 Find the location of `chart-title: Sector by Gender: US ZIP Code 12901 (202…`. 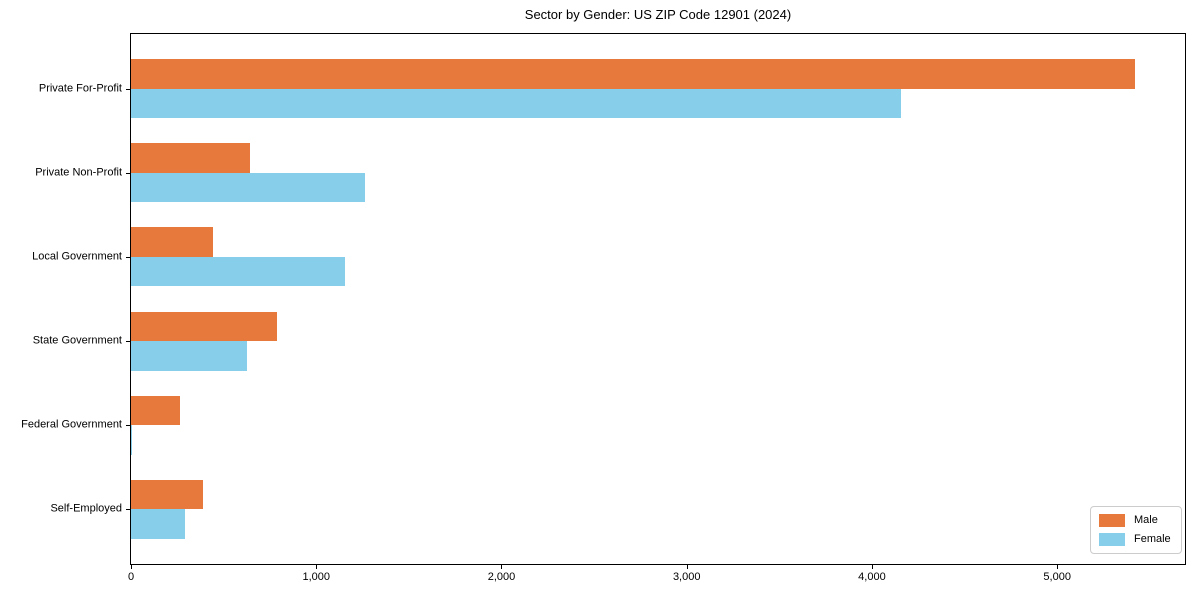

chart-title: Sector by Gender: US ZIP Code 12901 (202… is located at coordinates (658, 14).